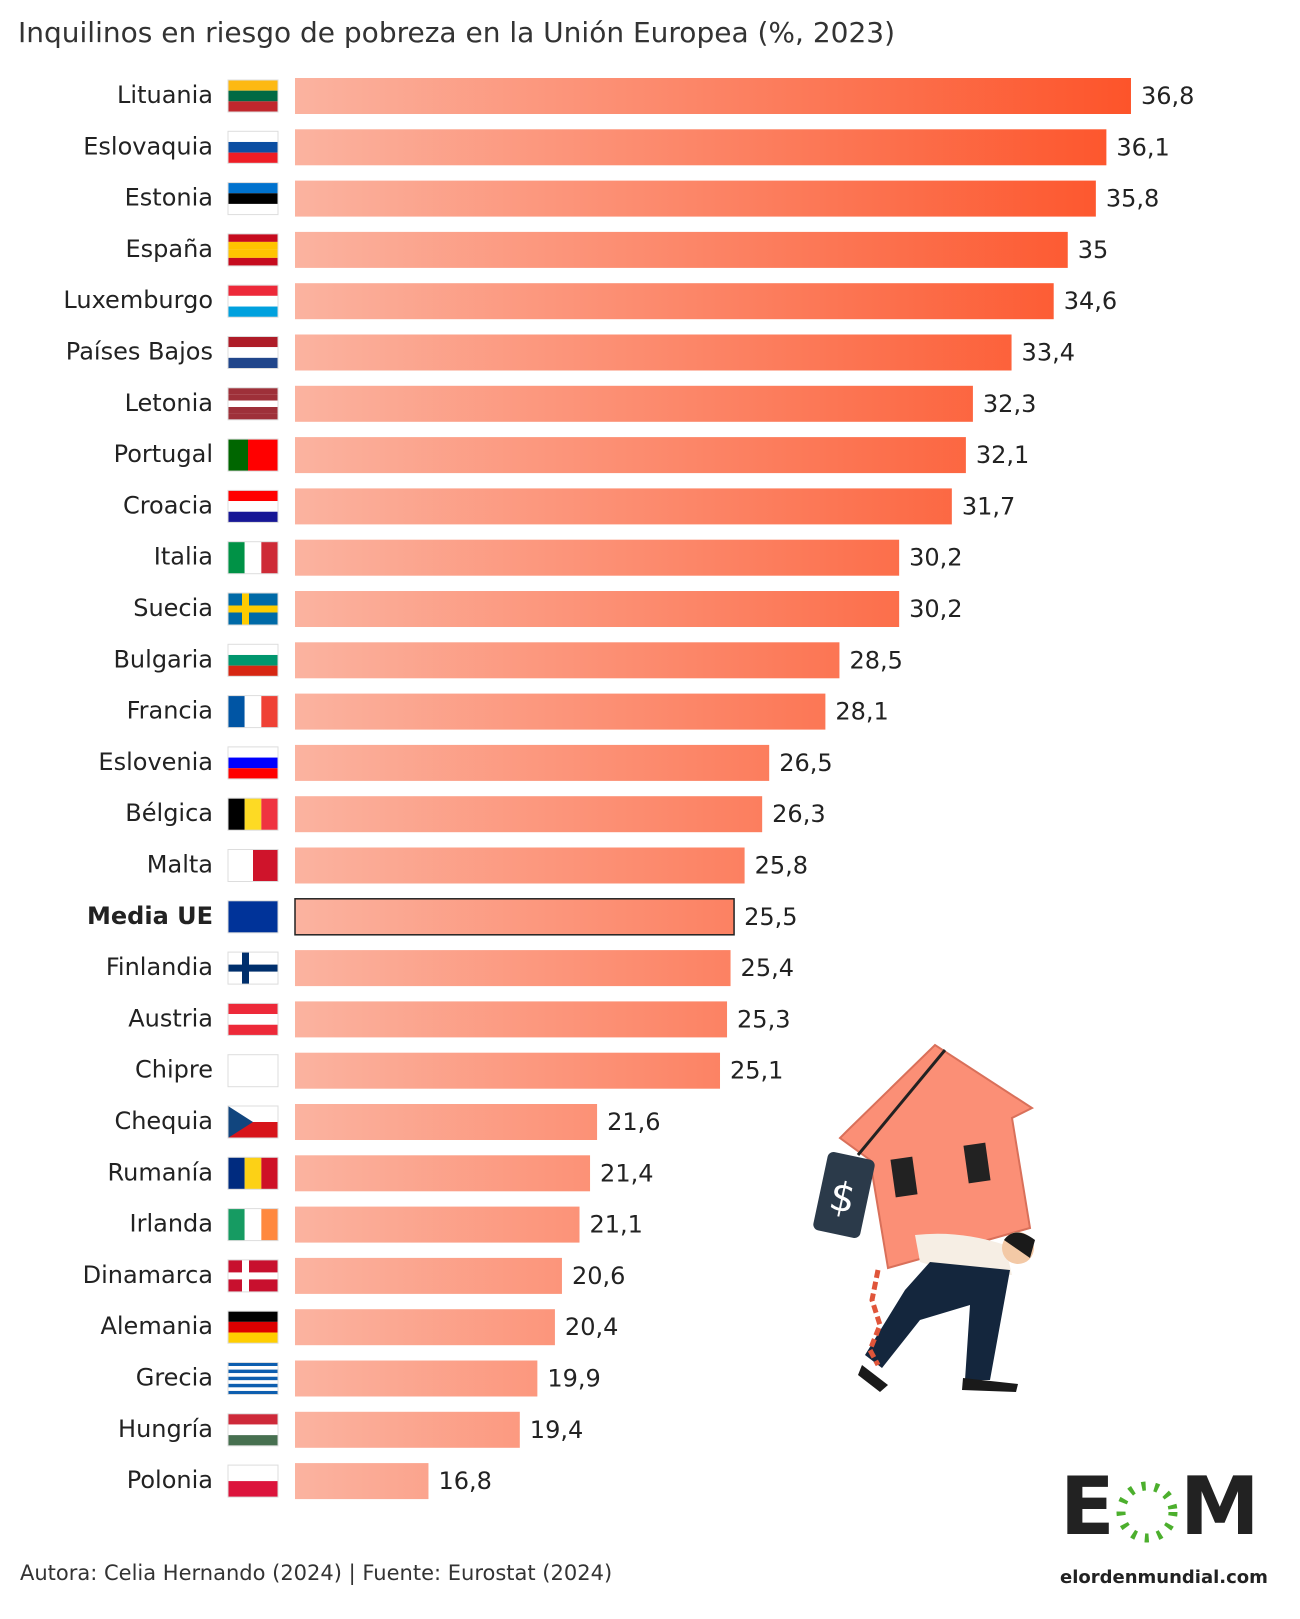 Image resolution: width=1300 pixels, height=1619 pixels. I want to click on category-label: Luxemburgo, so click(138, 300).